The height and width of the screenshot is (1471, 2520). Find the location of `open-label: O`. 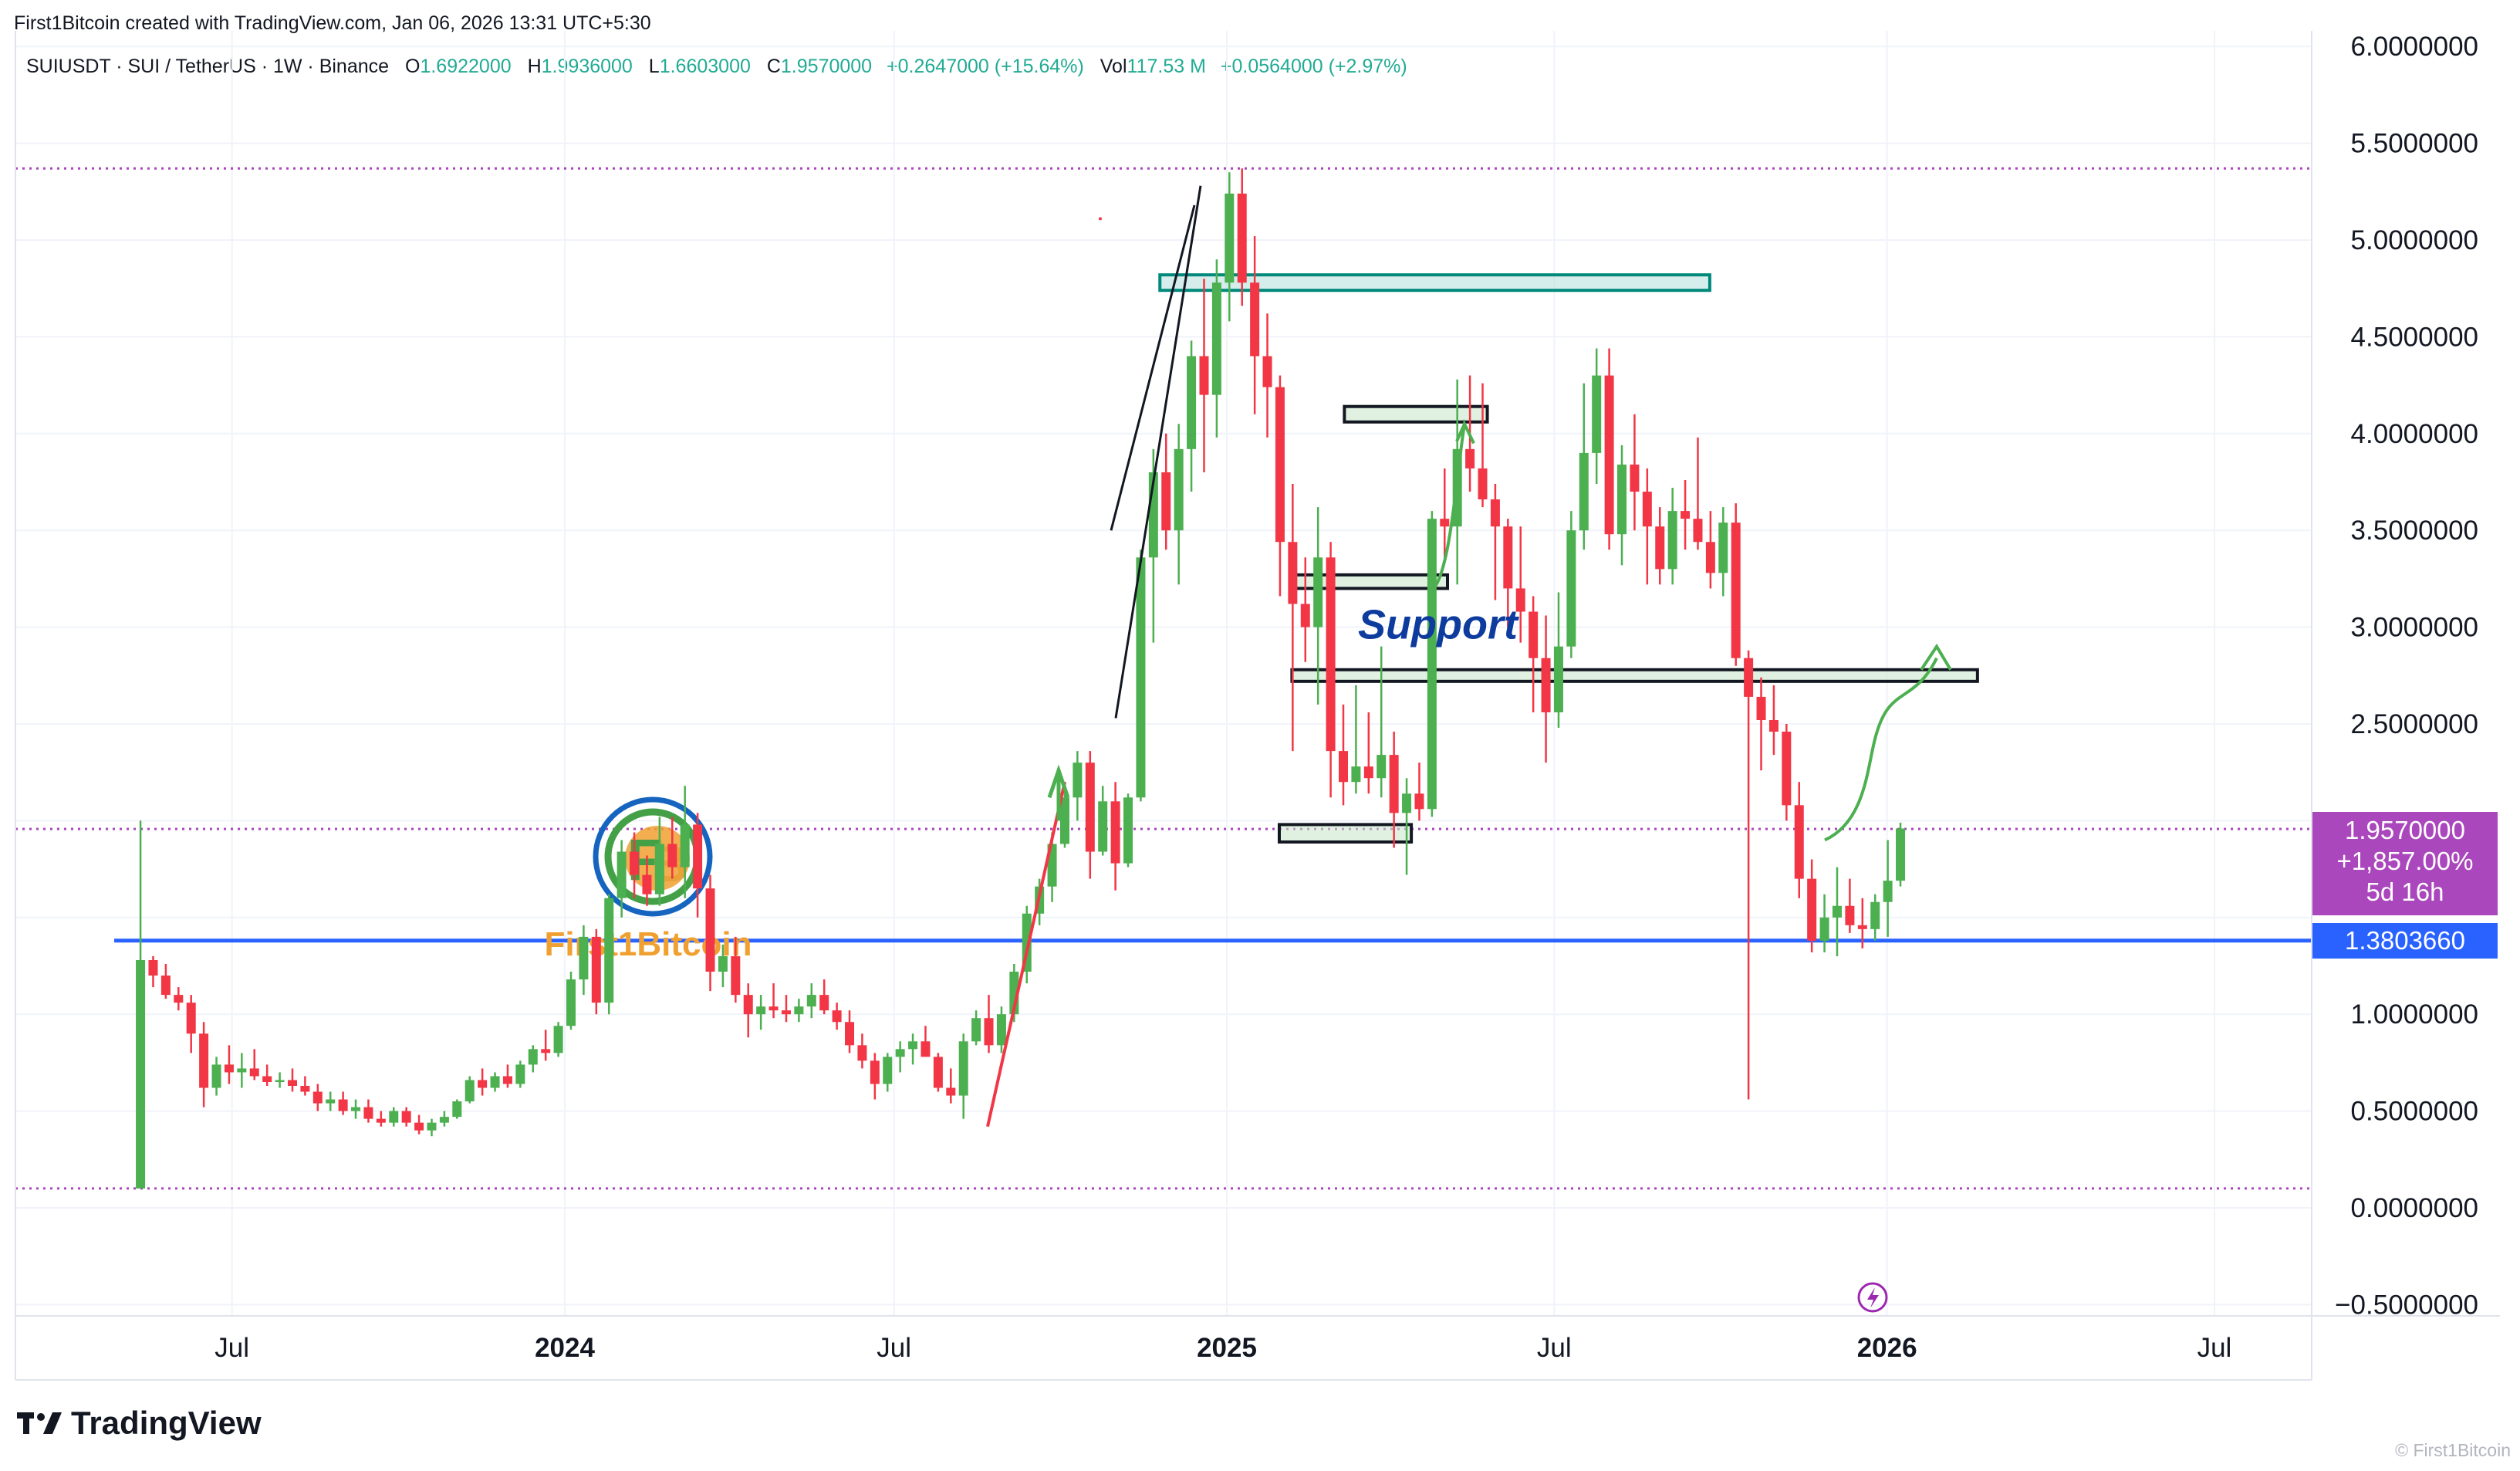

open-label: O is located at coordinates (413, 66).